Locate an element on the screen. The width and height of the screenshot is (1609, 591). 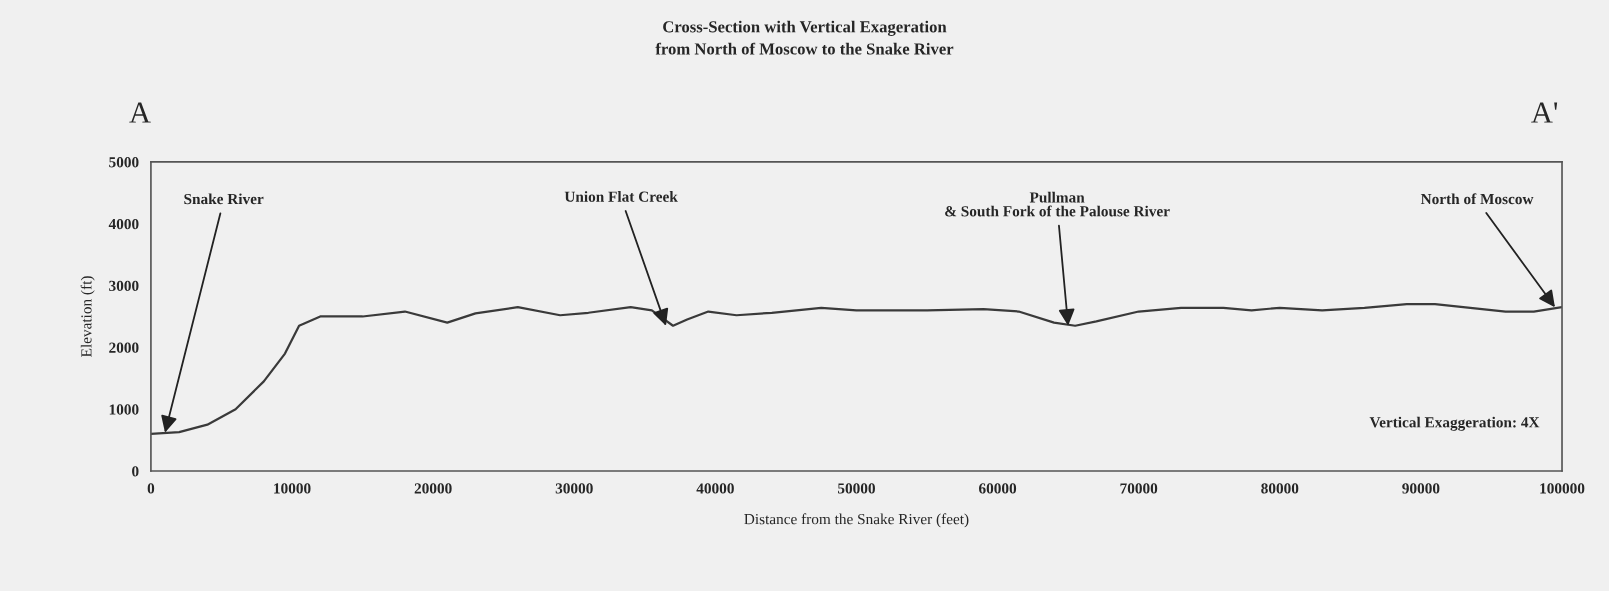
y-axis-title: Elevation (ft) is located at coordinates (87, 316).